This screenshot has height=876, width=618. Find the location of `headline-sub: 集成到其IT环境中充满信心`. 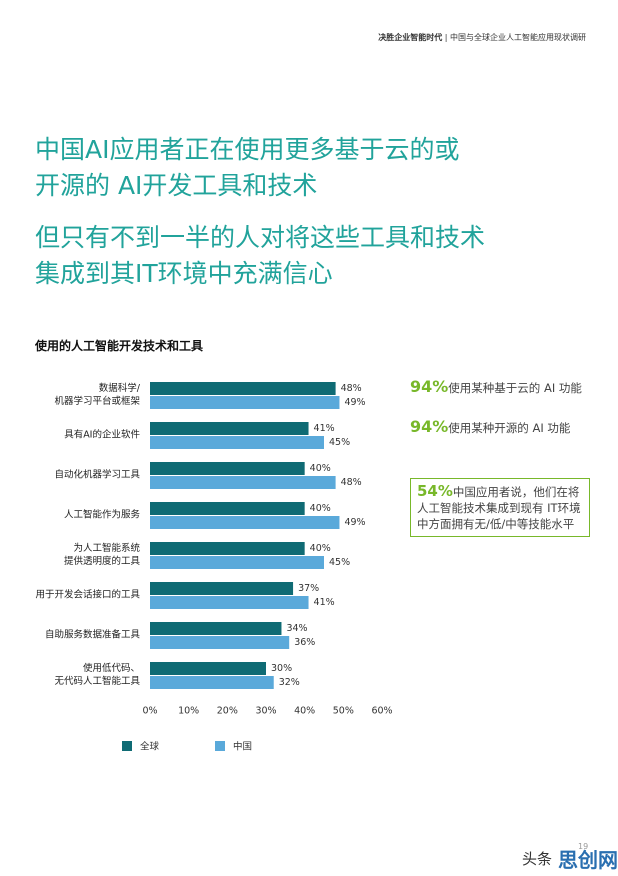

headline-sub: 集成到其IT环境中充满信心 is located at coordinates (184, 273).